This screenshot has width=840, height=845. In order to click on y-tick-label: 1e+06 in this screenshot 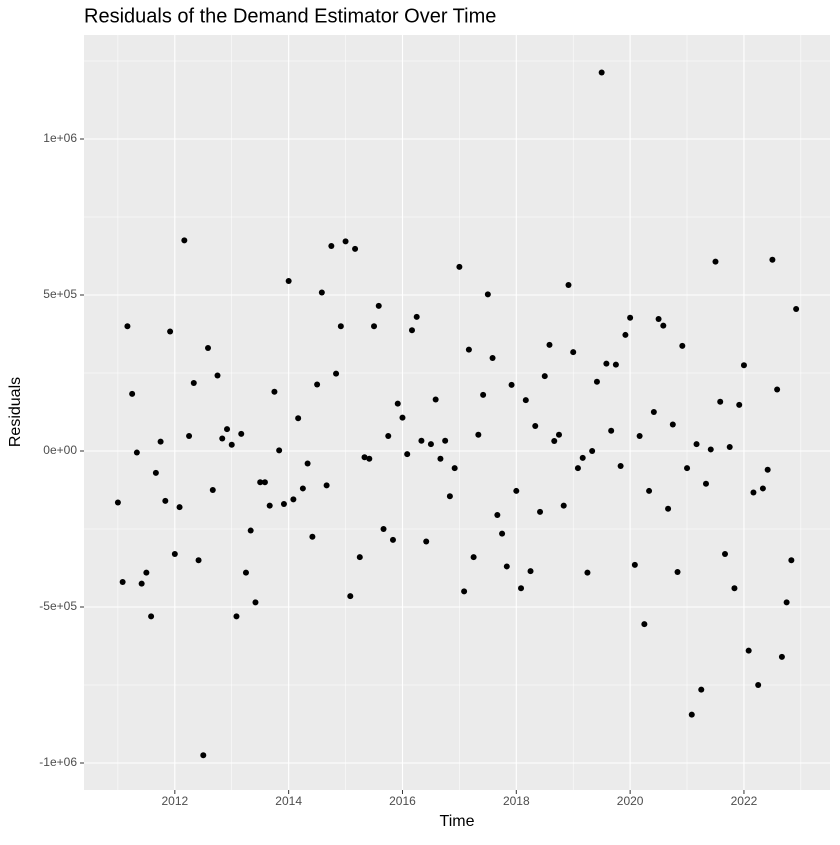, I will do `click(60, 138)`.